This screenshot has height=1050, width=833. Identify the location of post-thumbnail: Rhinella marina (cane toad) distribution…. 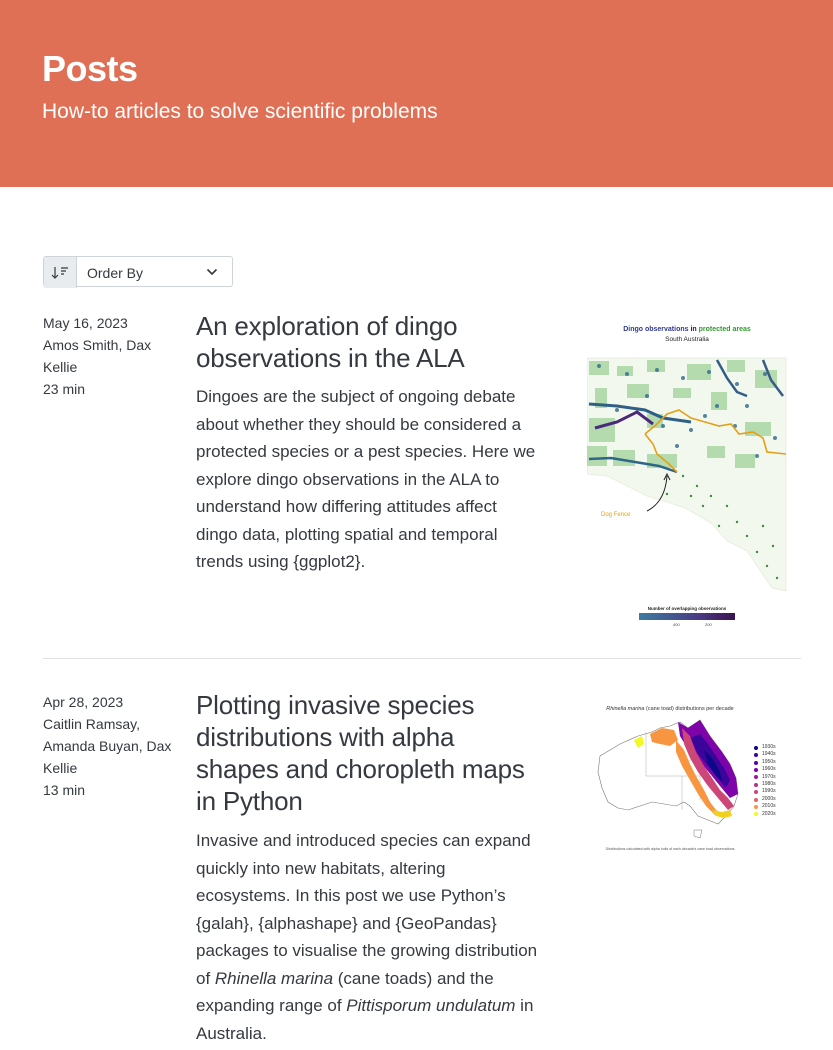
(695, 781).